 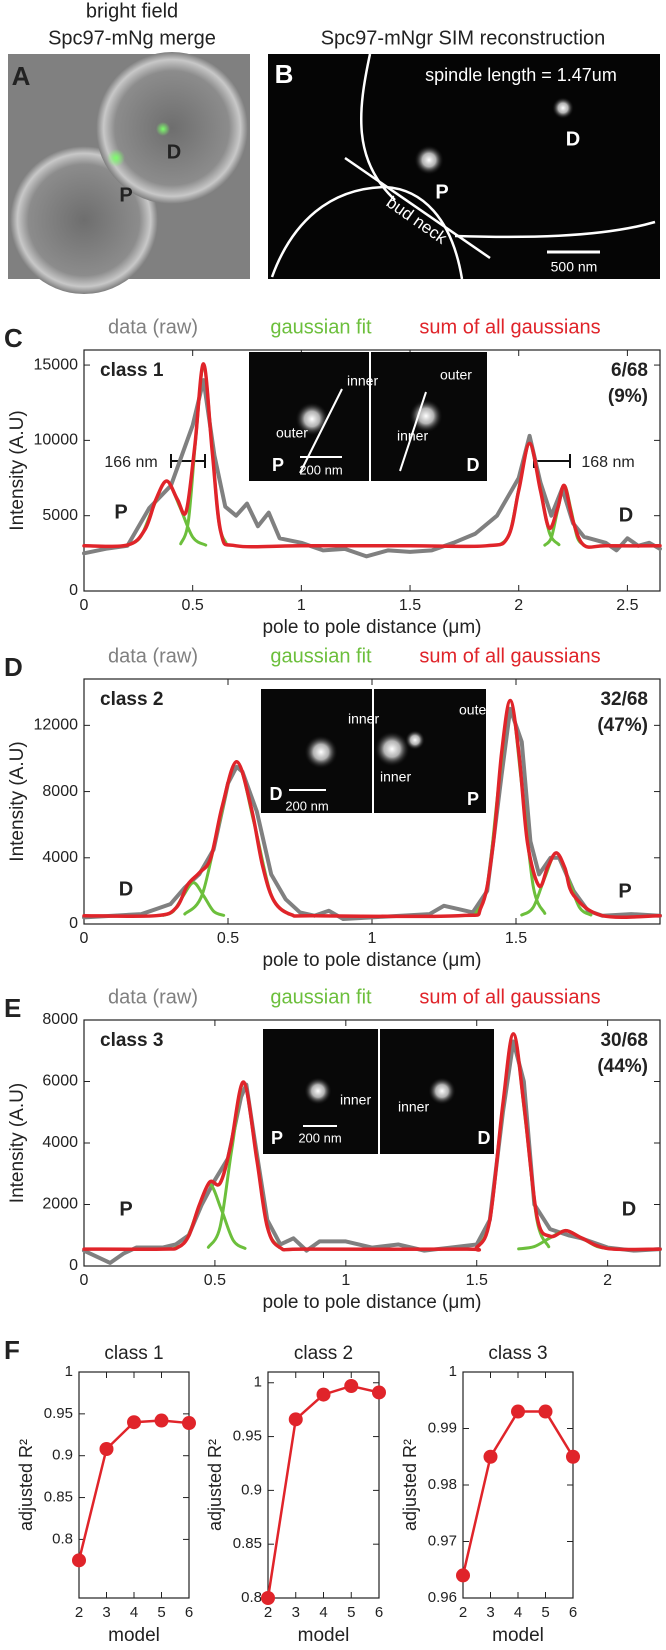 What do you see at coordinates (622, 1066) in the screenshot?
I see `class-percent: (44%)` at bounding box center [622, 1066].